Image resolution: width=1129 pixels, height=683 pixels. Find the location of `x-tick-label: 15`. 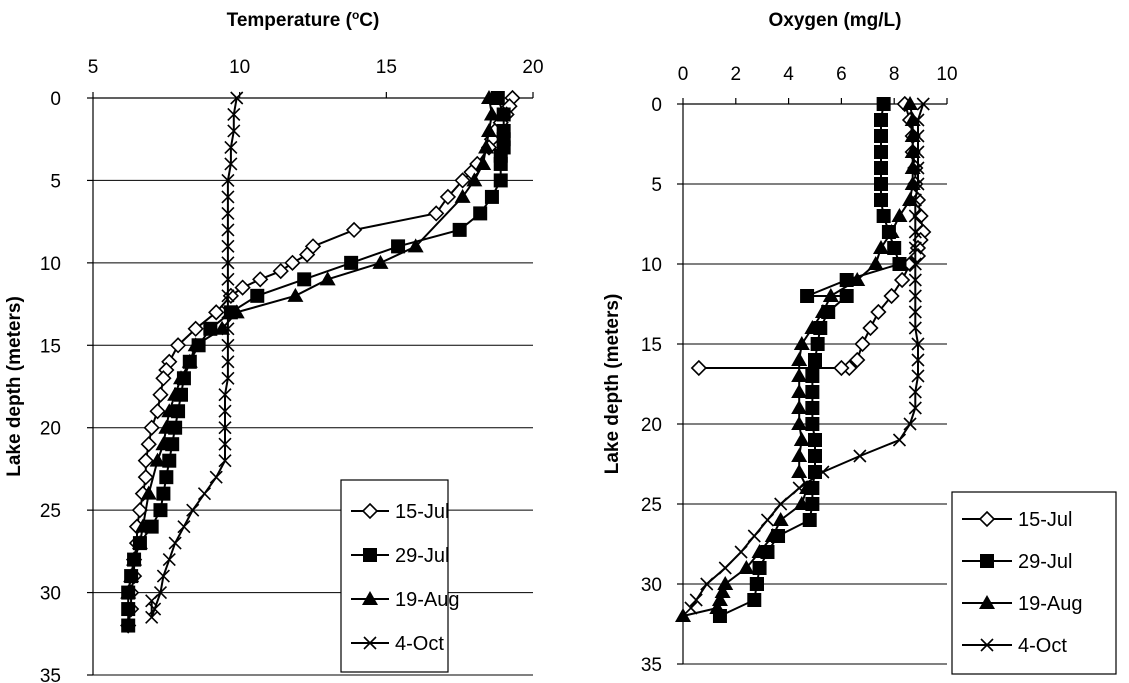

x-tick-label: 15 is located at coordinates (386, 67).